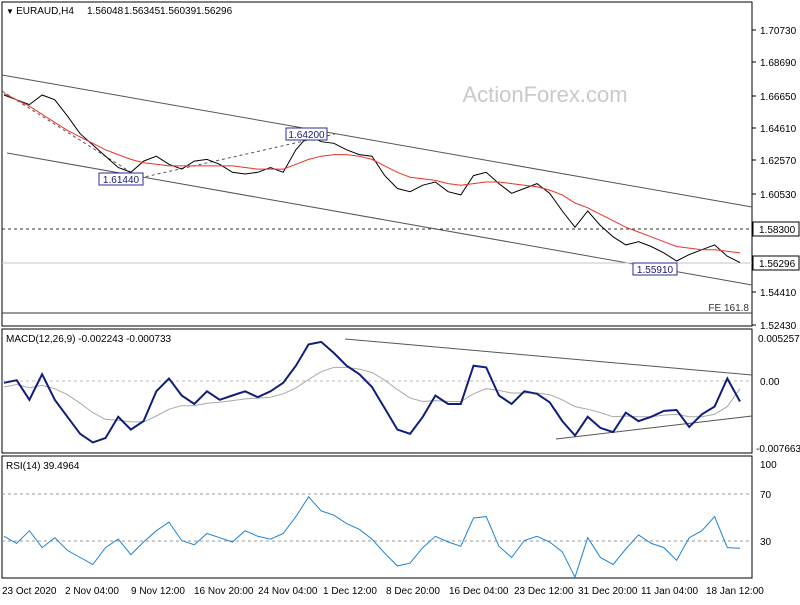 Image resolution: width=800 pixels, height=605 pixels. Describe the element at coordinates (766, 542) in the screenshot. I see `rsi-tick-30: 30` at that location.